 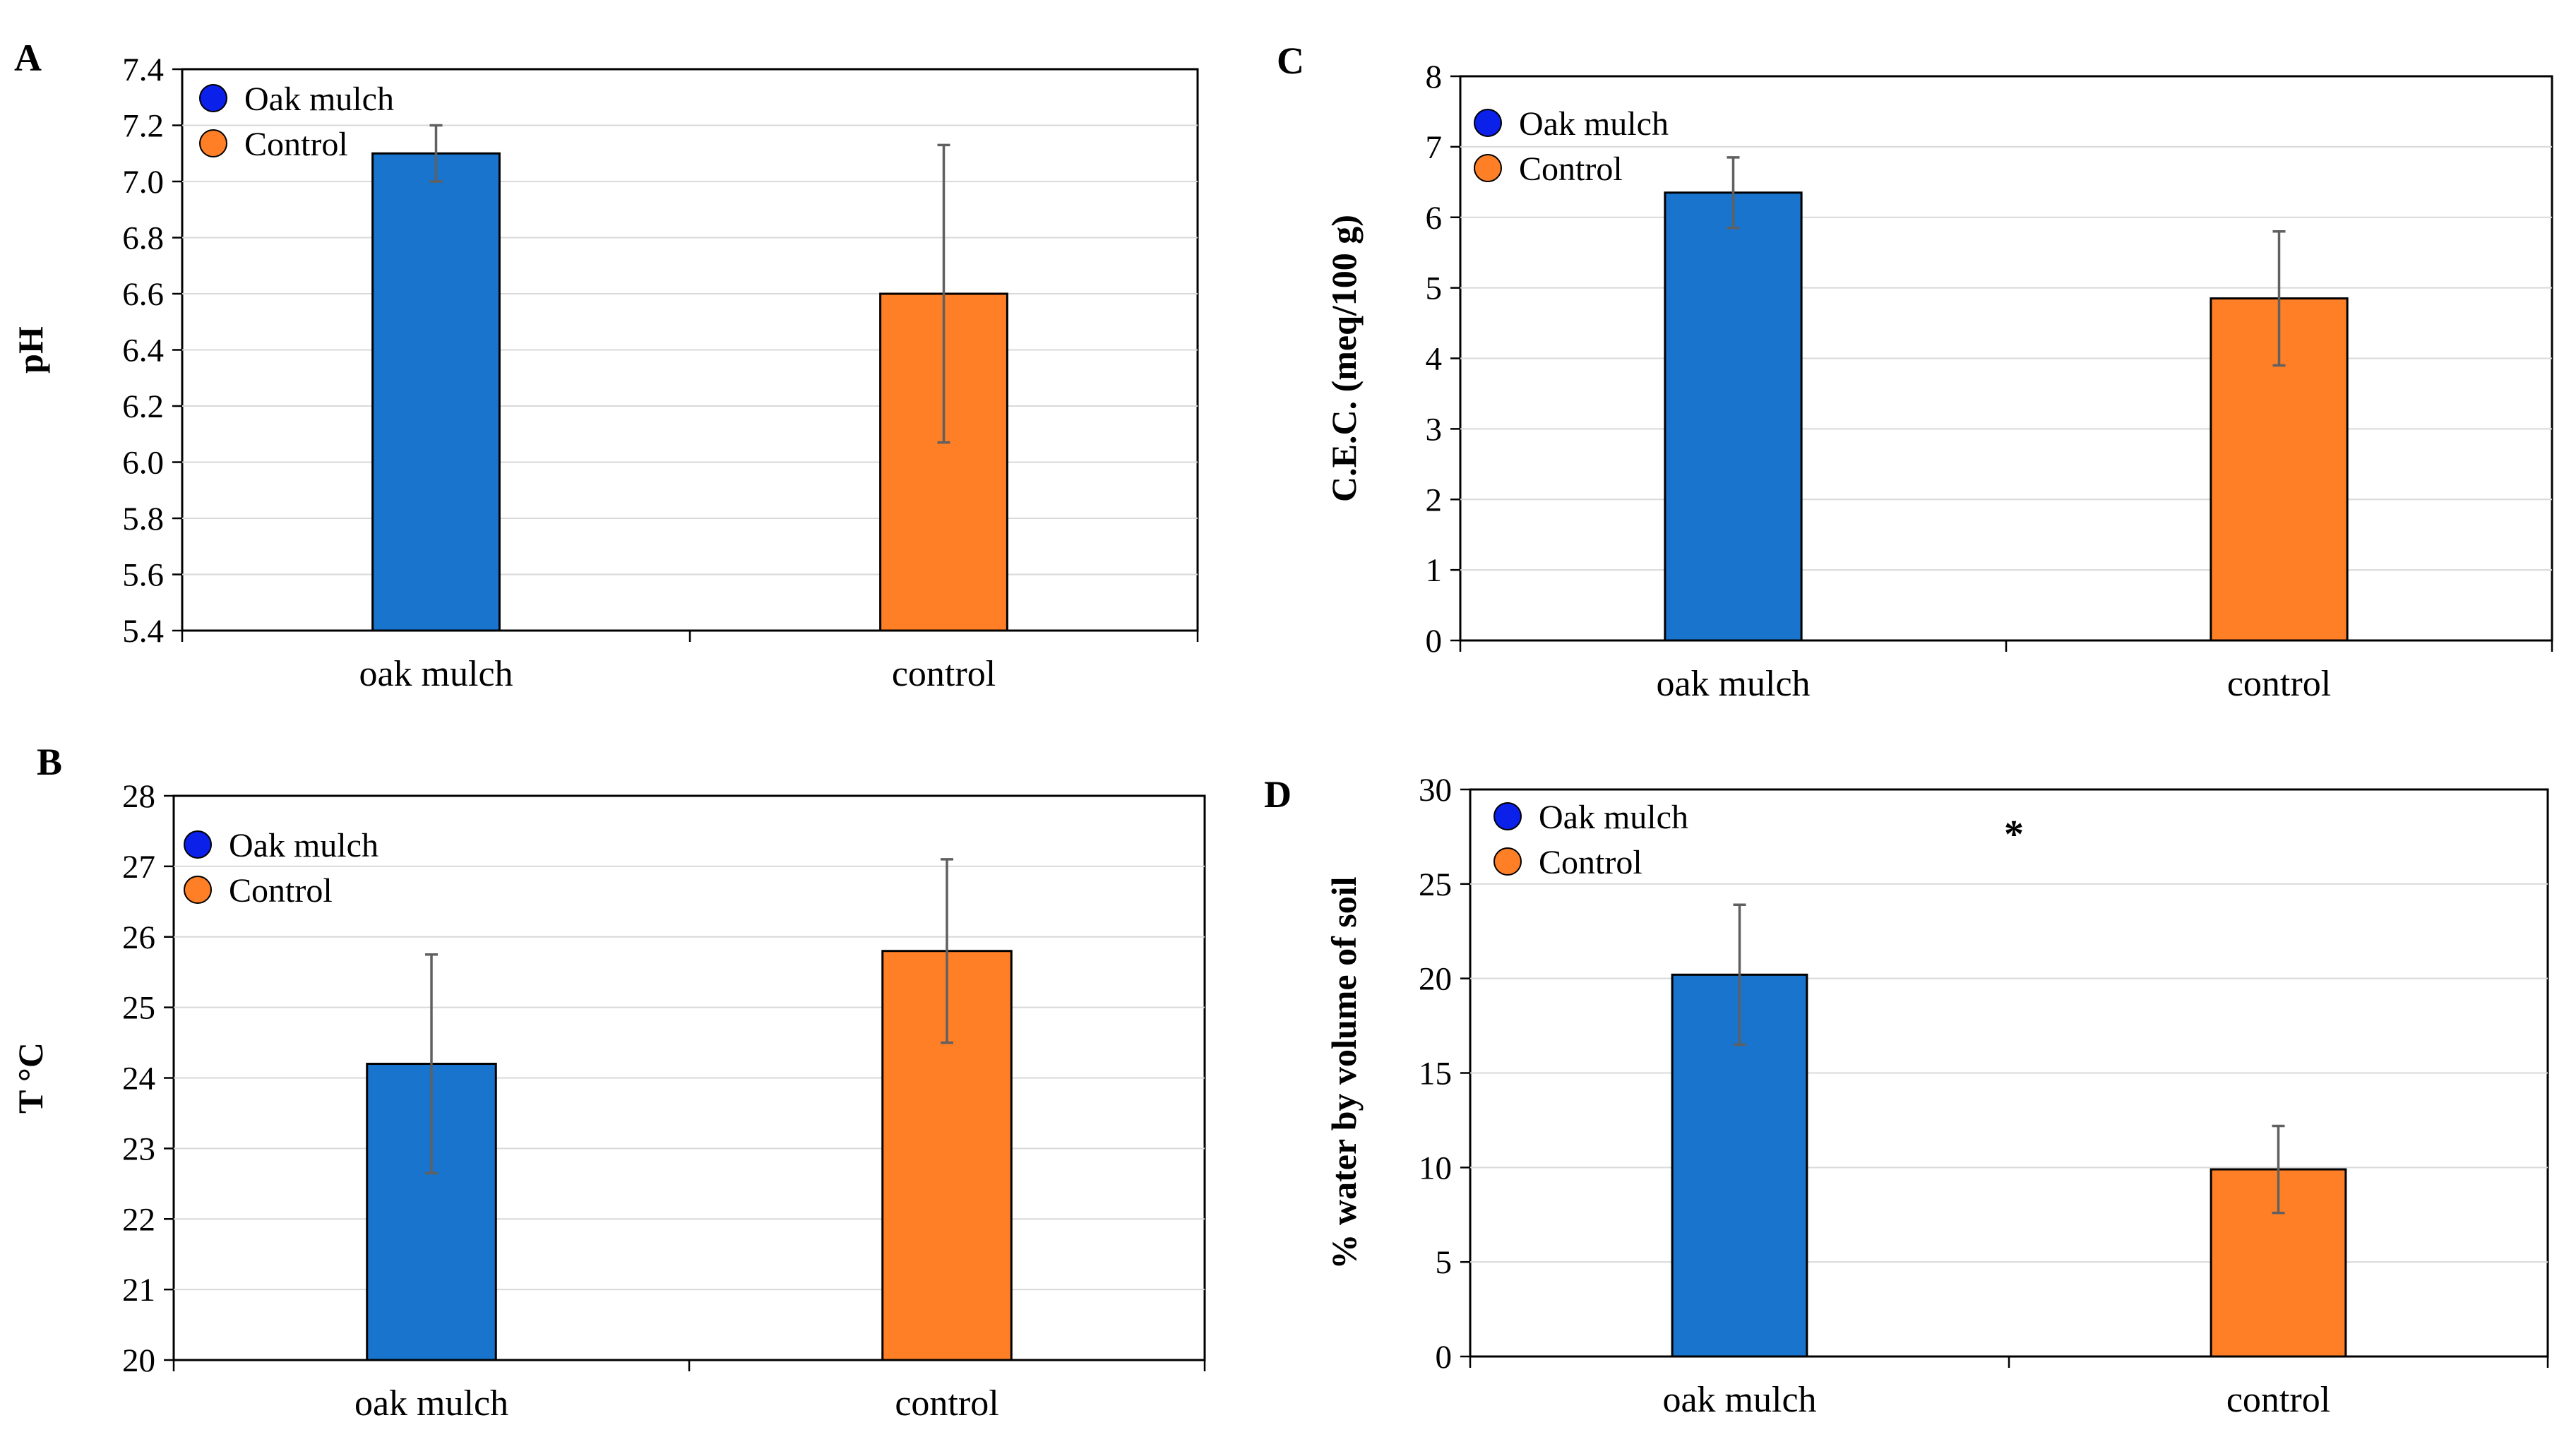 What do you see at coordinates (1344, 359) in the screenshot?
I see `y-axis-title: C.E.C. (meq/100 g)` at bounding box center [1344, 359].